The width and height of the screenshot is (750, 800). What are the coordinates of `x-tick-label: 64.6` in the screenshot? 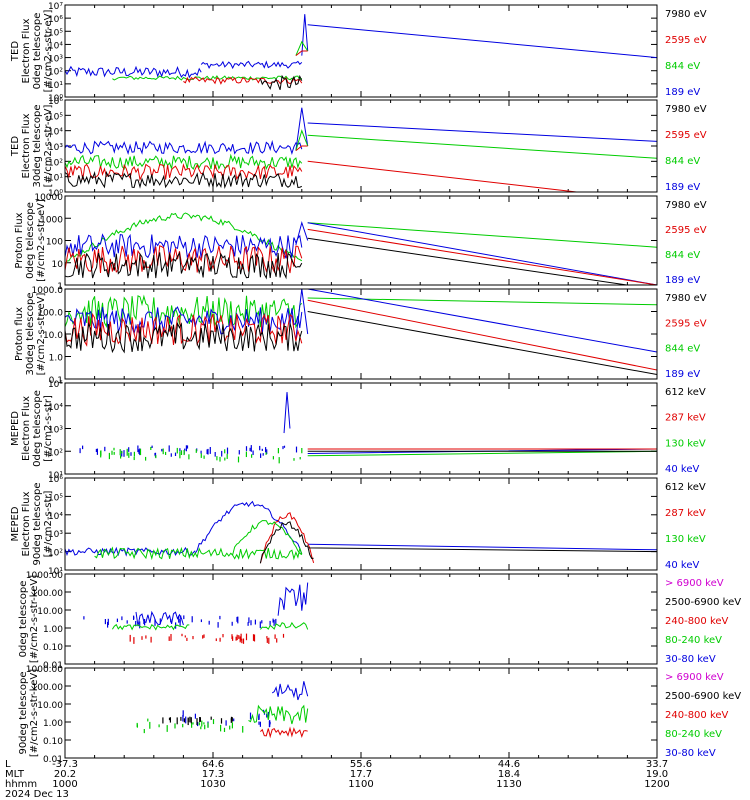 It's located at (213, 764).